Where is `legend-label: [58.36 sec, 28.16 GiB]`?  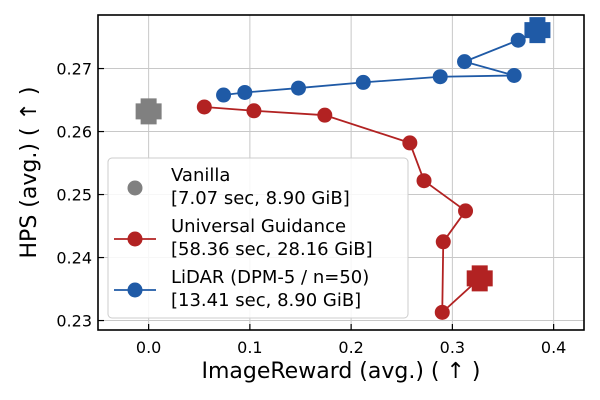 legend-label: [58.36 sec, 28.16 GiB] is located at coordinates (272, 249).